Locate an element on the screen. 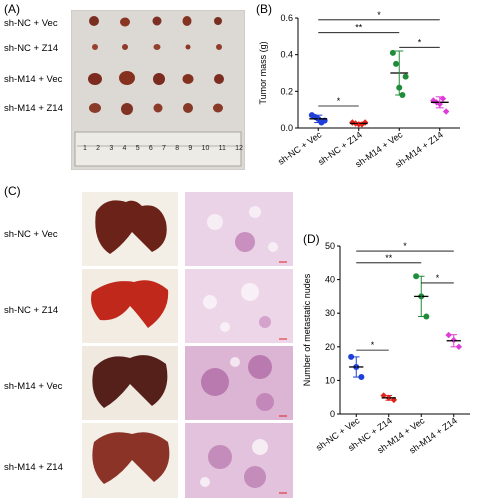  histology-images is located at coordinates (239, 345).